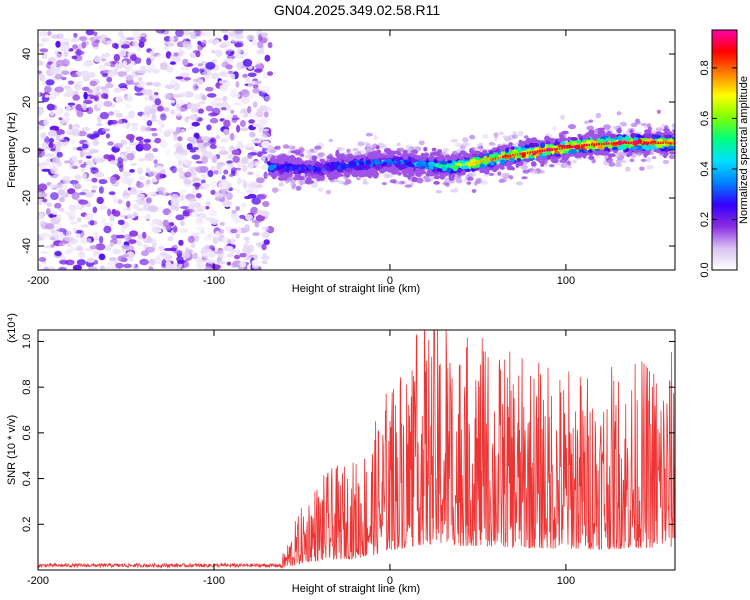 Image resolution: width=750 pixels, height=600 pixels. What do you see at coordinates (12, 450) in the screenshot?
I see `snr-ylabel: SNR (10 * v/v)` at bounding box center [12, 450].